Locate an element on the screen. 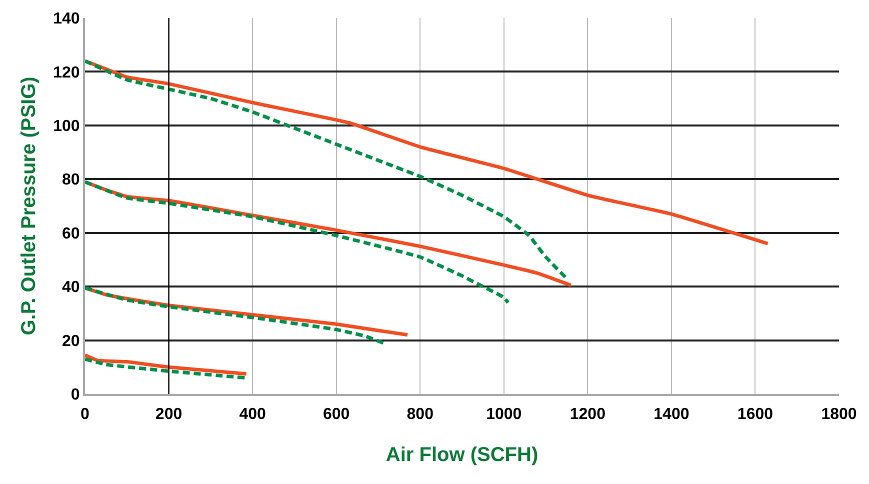 The height and width of the screenshot is (484, 869). x-tick-label: 1400 is located at coordinates (672, 415).